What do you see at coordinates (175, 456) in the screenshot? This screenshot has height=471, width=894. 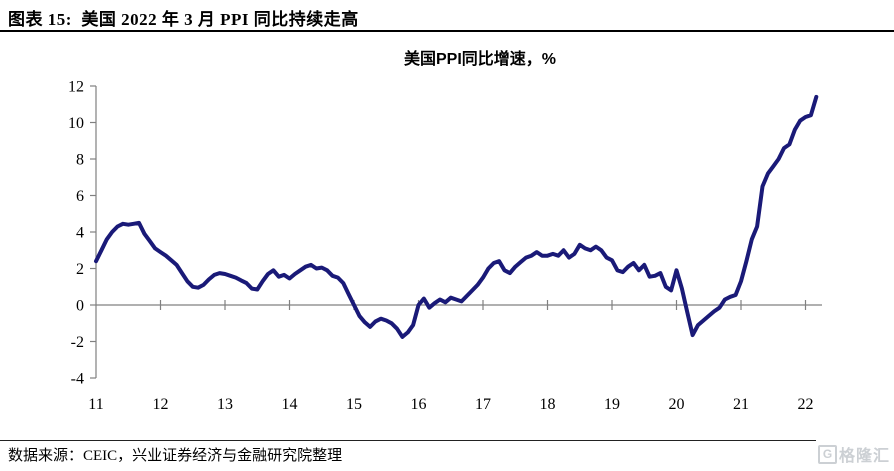 I see `data-source-note: 数据来源：CEIC，兴业证券经济与金融研究院整理` at bounding box center [175, 456].